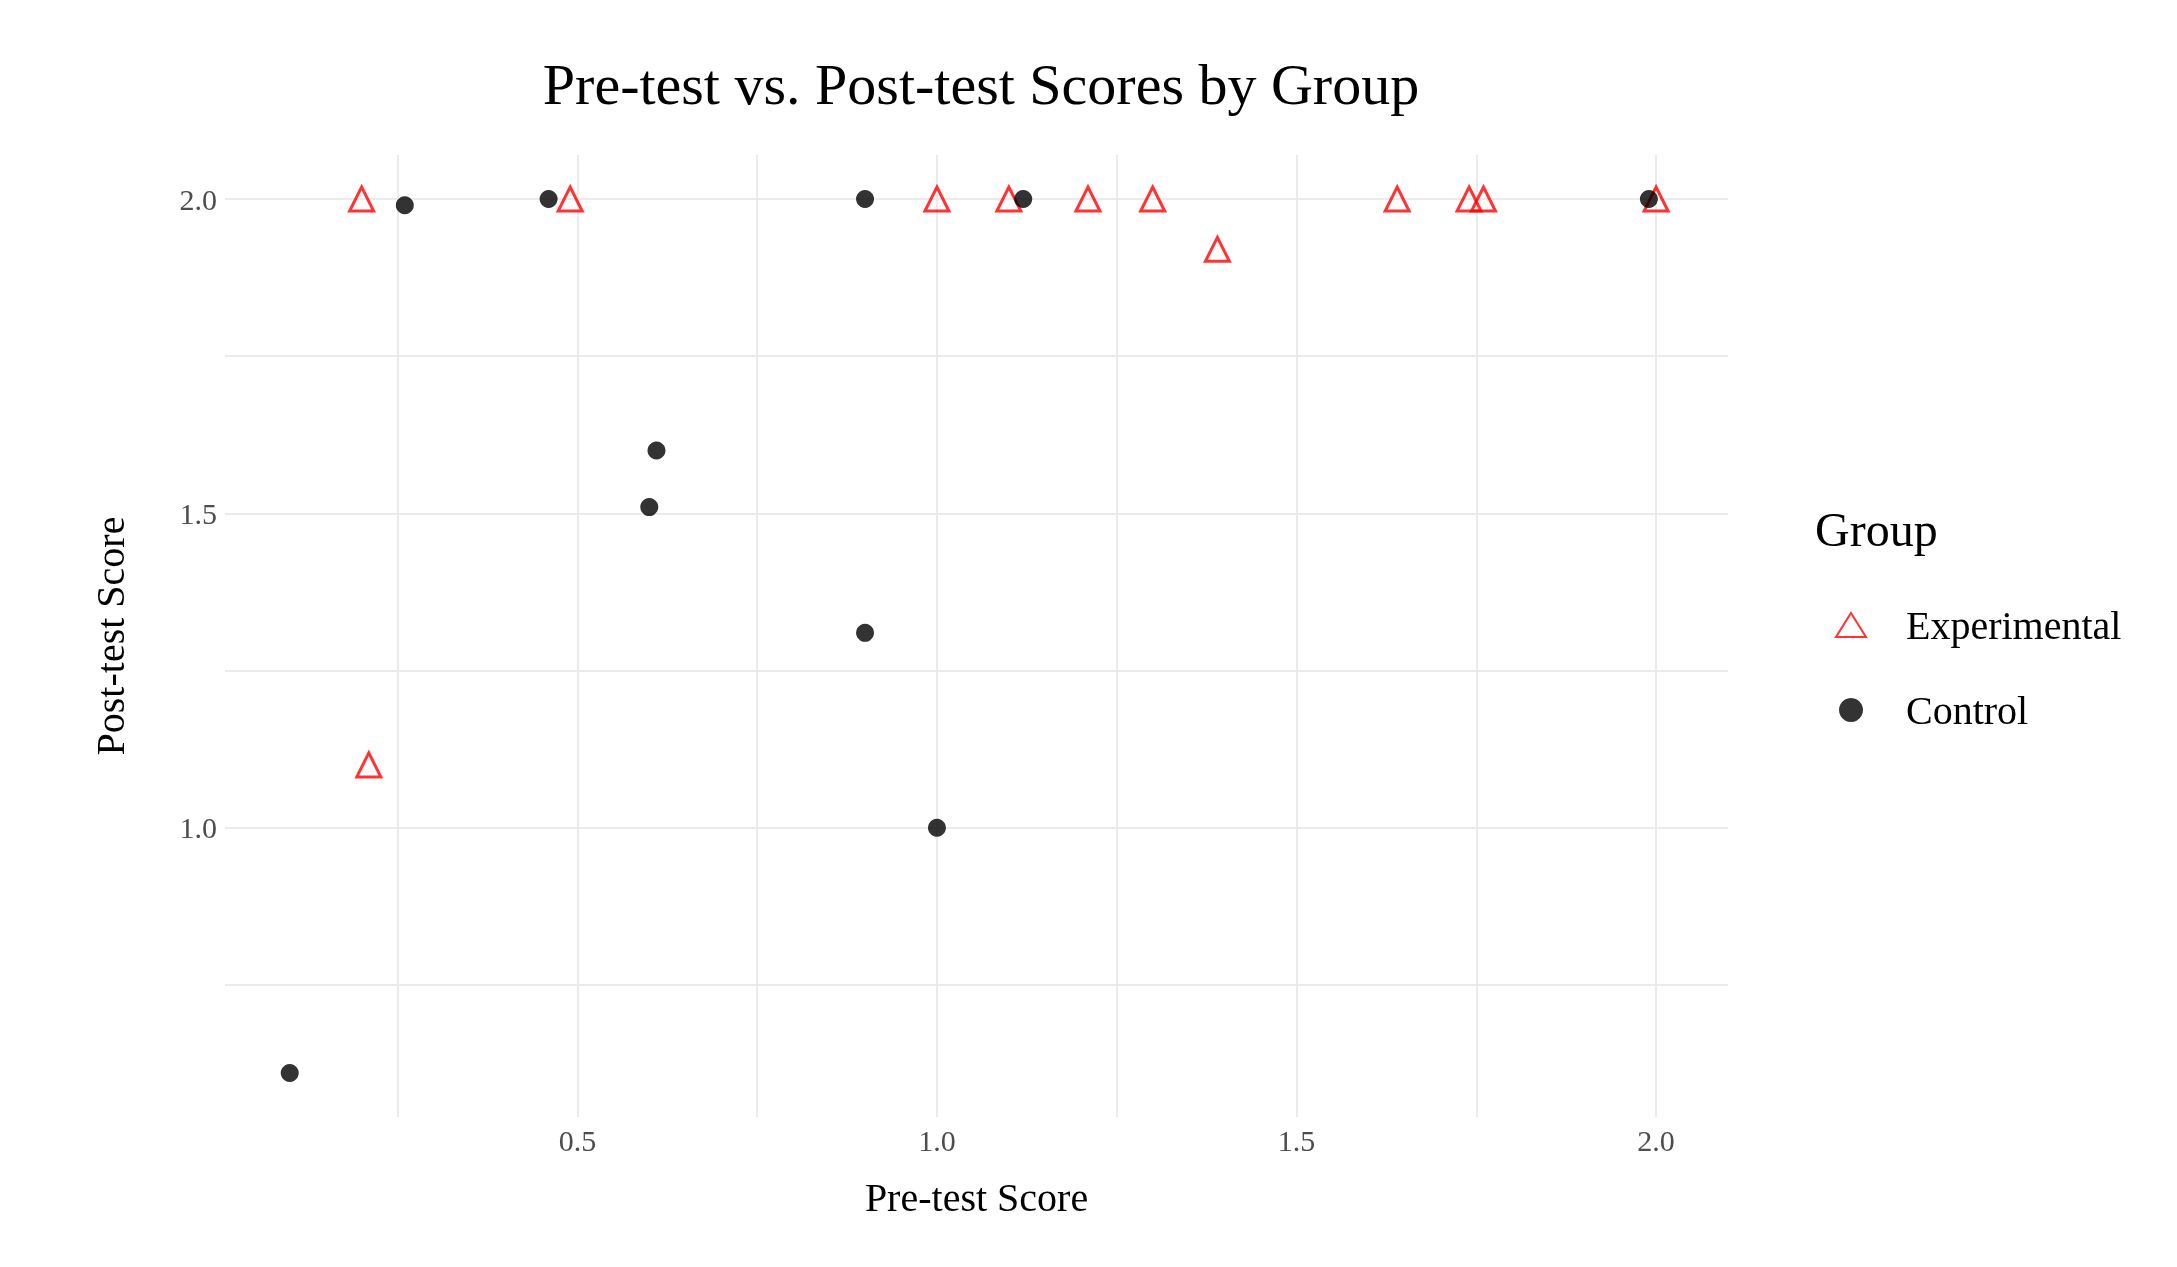 The width and height of the screenshot is (2177, 1267). Describe the element at coordinates (937, 1140) in the screenshot. I see `x-tick-label: 1.0` at that location.